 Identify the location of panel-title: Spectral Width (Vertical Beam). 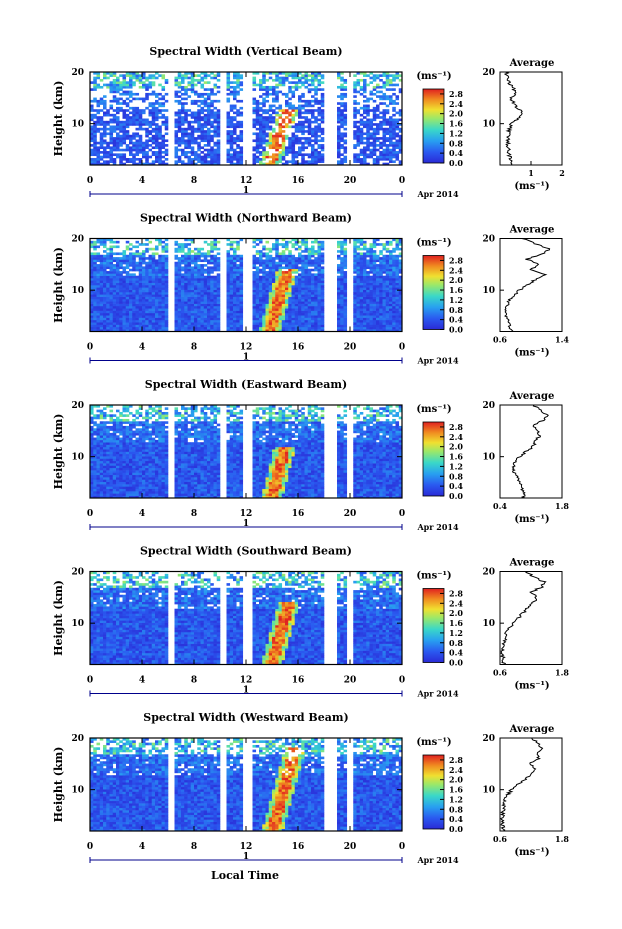
(245, 51).